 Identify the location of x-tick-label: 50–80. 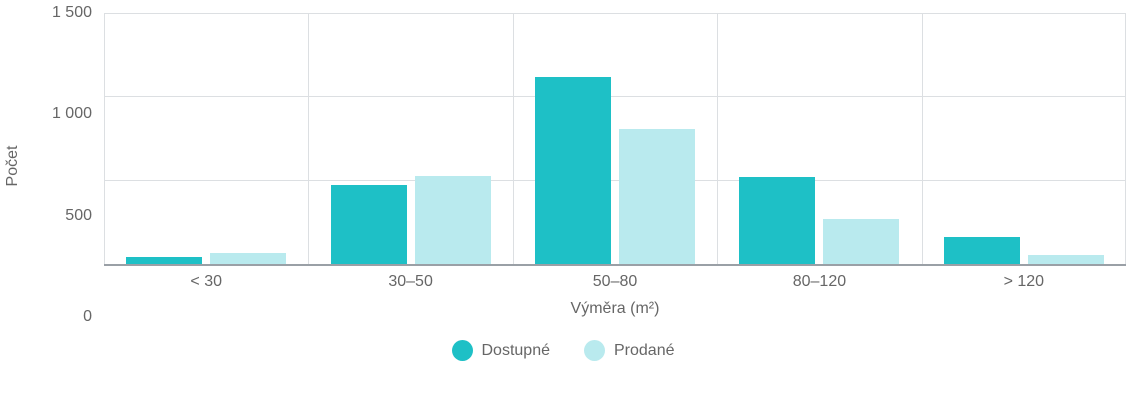
(615, 281).